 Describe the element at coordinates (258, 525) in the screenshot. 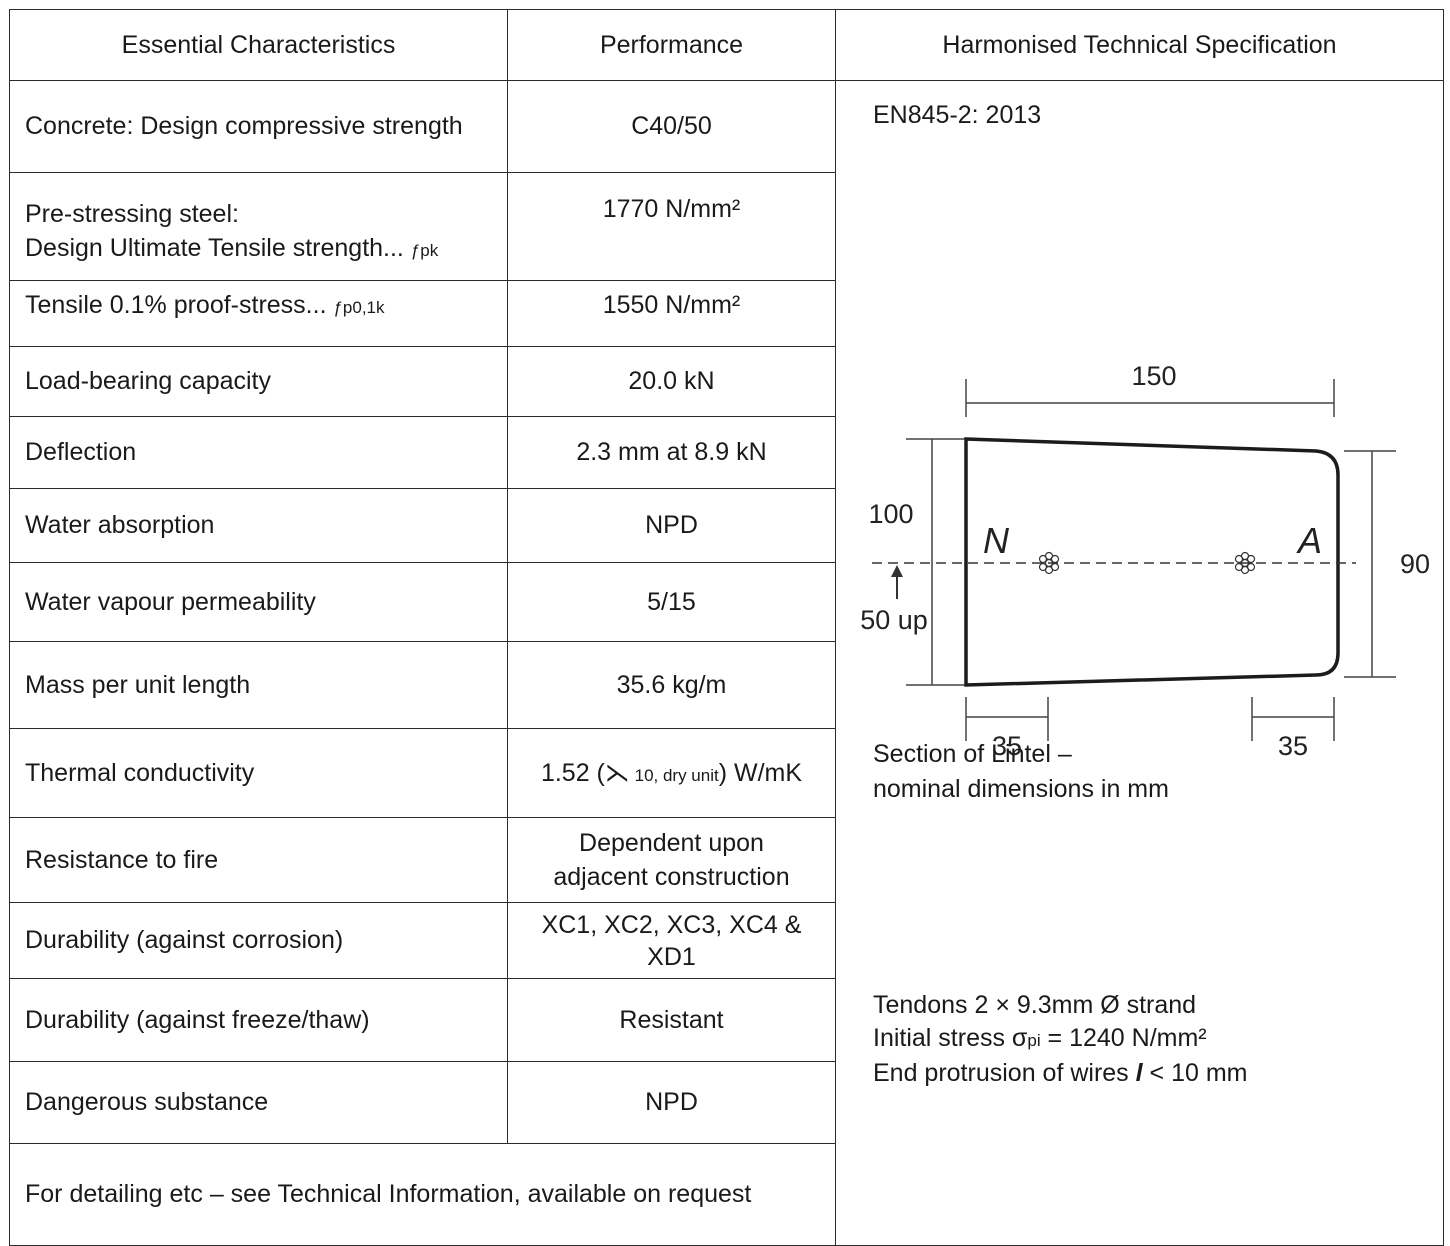

I see `water-absorption-label: Water absorption` at that location.